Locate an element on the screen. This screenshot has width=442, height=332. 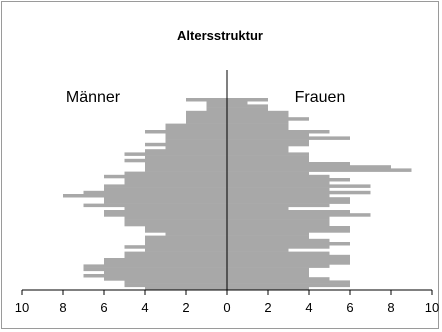
chart-title: Altersstruktur is located at coordinates (220, 35).